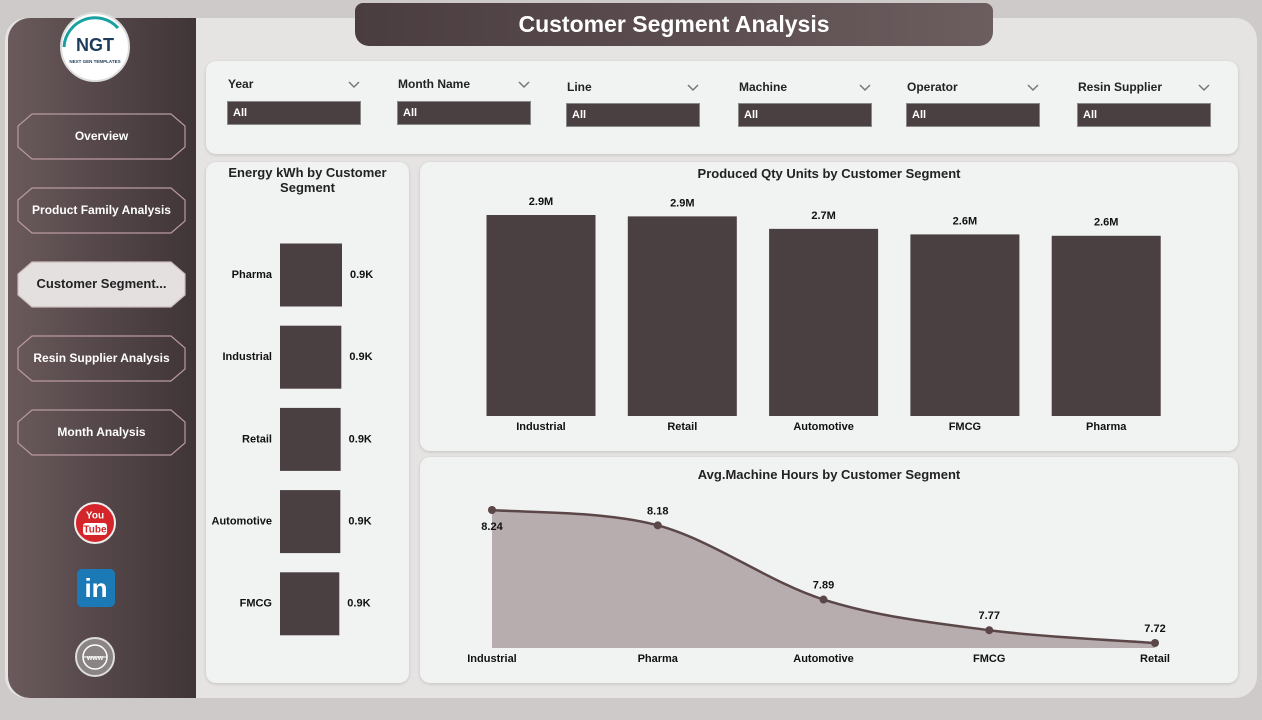  What do you see at coordinates (823, 216) in the screenshot?
I see `data-label: 2.7M` at bounding box center [823, 216].